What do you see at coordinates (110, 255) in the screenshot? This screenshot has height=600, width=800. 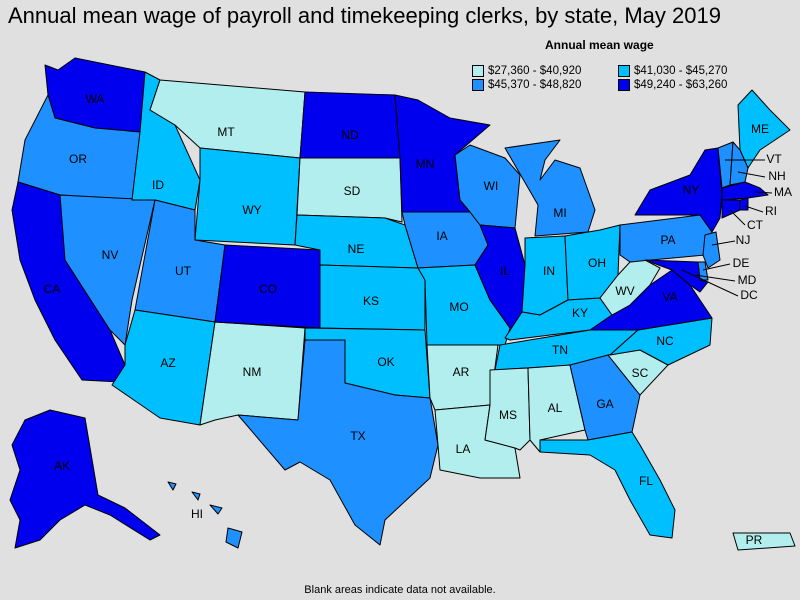 I see `label-NV: NV` at bounding box center [110, 255].